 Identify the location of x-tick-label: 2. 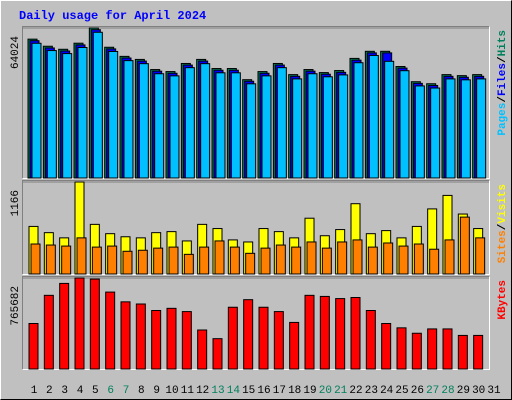
(49, 391).